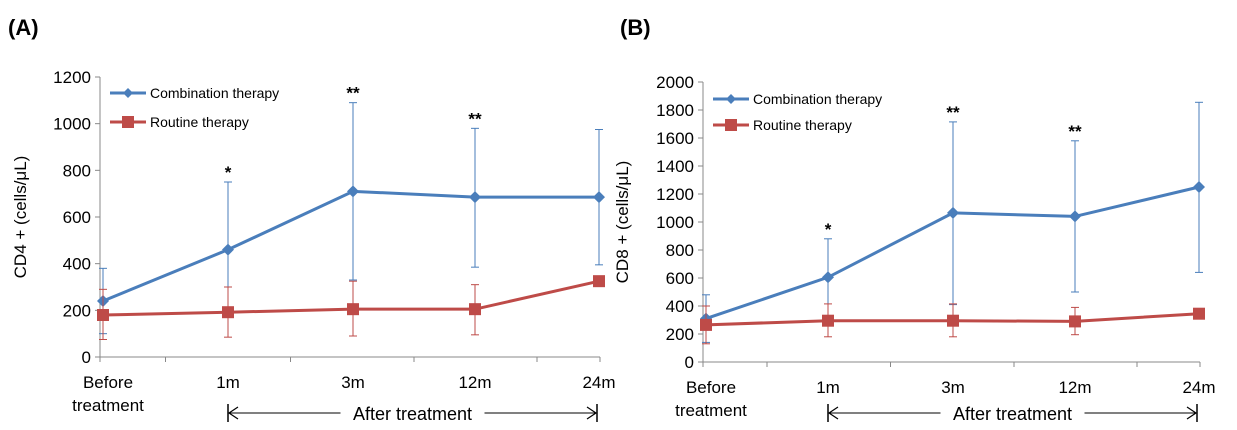 This screenshot has height=430, width=1237. What do you see at coordinates (675, 138) in the screenshot?
I see `y-tick-label: 1600` at bounding box center [675, 138].